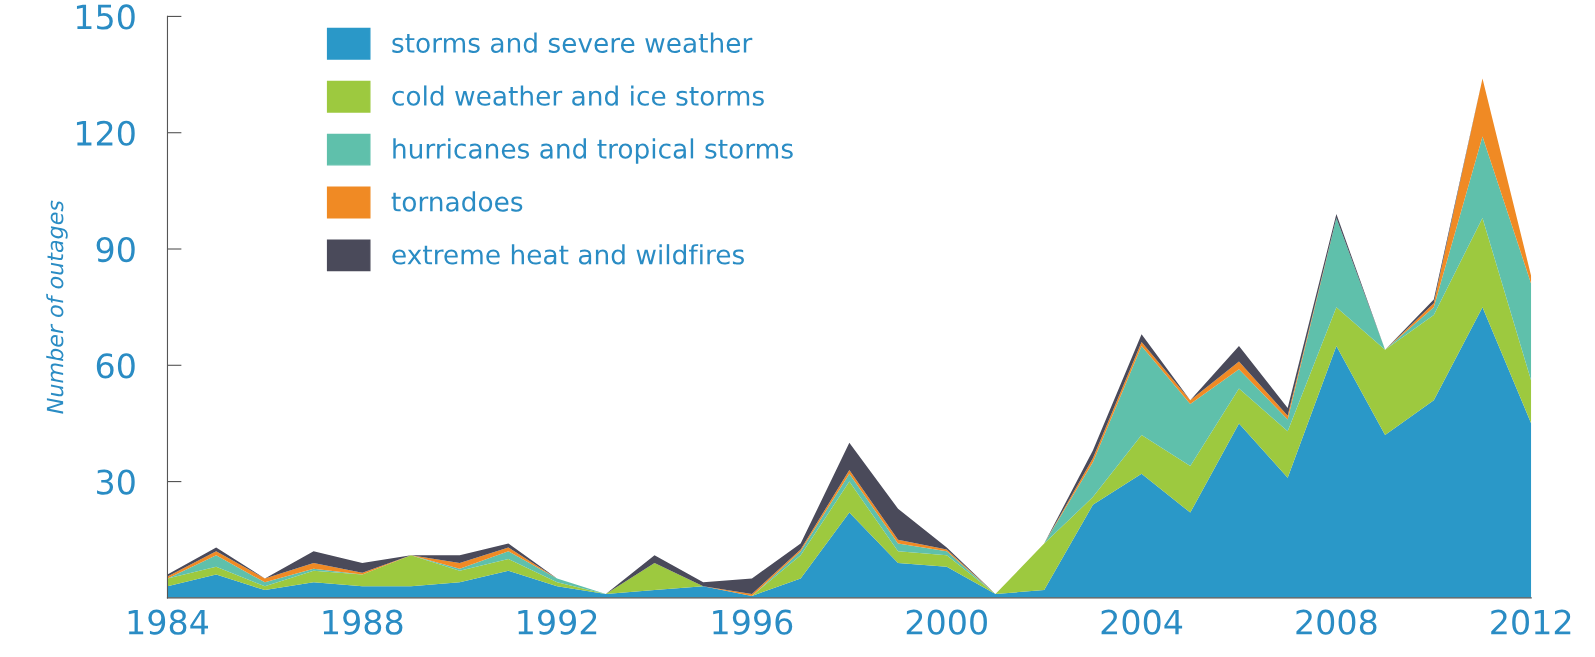 This screenshot has height=657, width=1595. I want to click on y-tick-label: 150, so click(105, 17).